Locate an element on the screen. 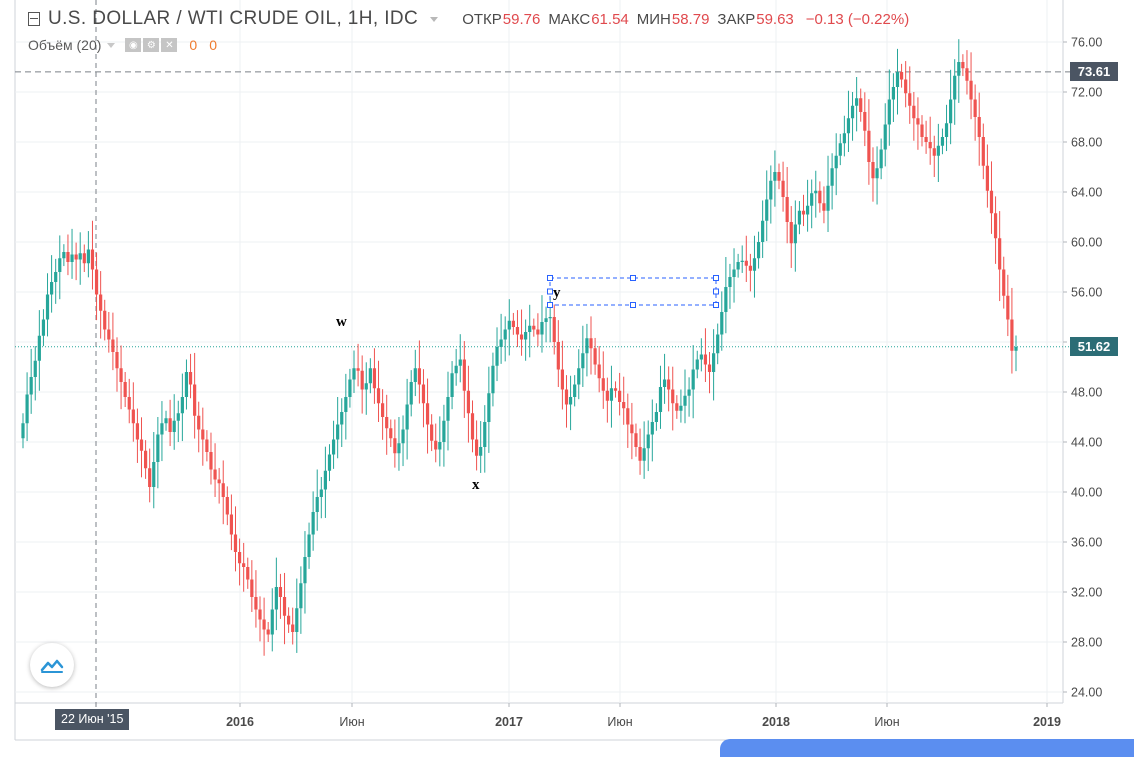 Image resolution: width=1134 pixels, height=762 pixels. low-label: МИН is located at coordinates (653, 19).